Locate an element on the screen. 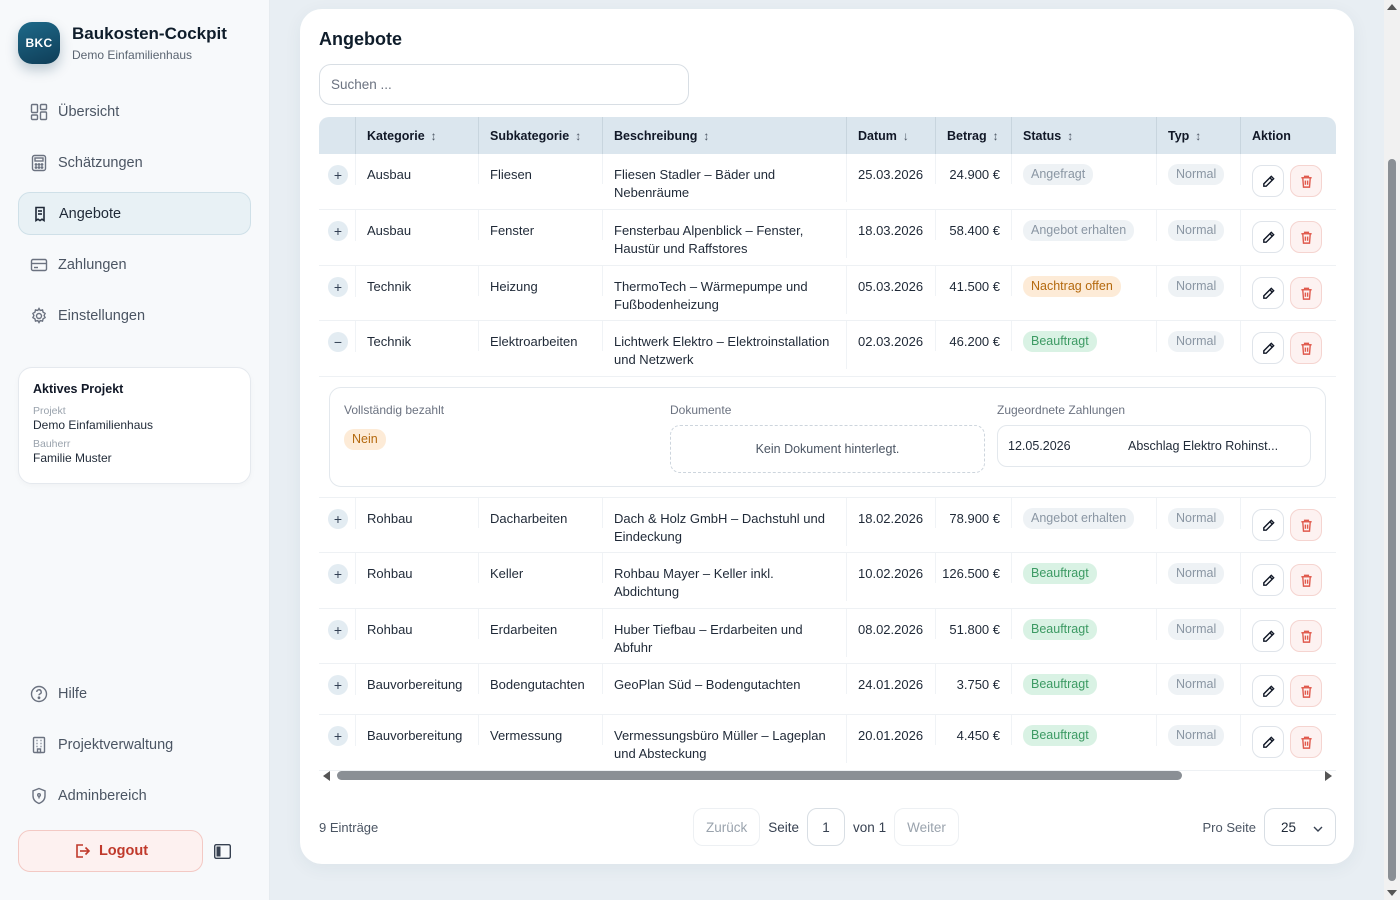 The width and height of the screenshot is (1400, 900). scroll-up-icon is located at coordinates (1392, 7).